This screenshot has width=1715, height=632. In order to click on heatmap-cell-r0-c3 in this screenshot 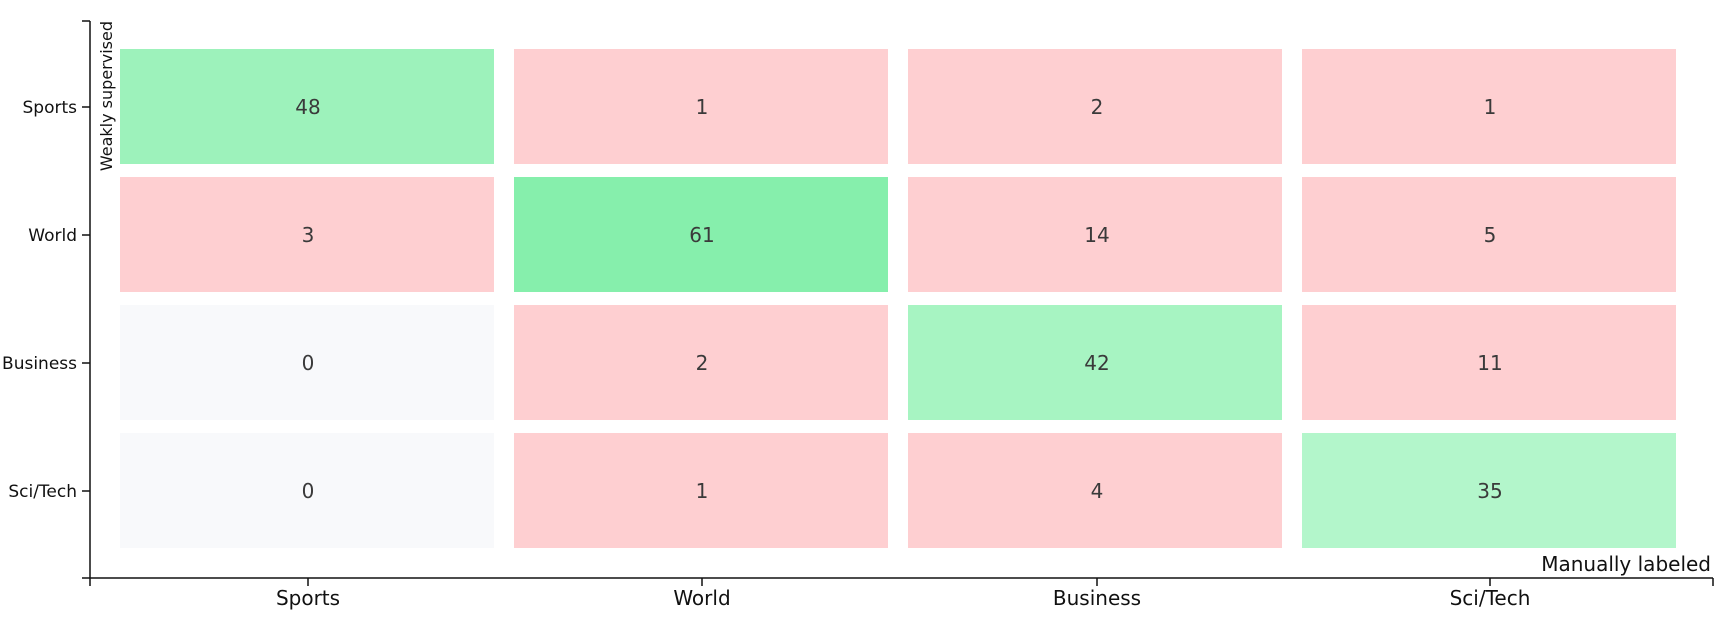, I will do `click(1489, 106)`.